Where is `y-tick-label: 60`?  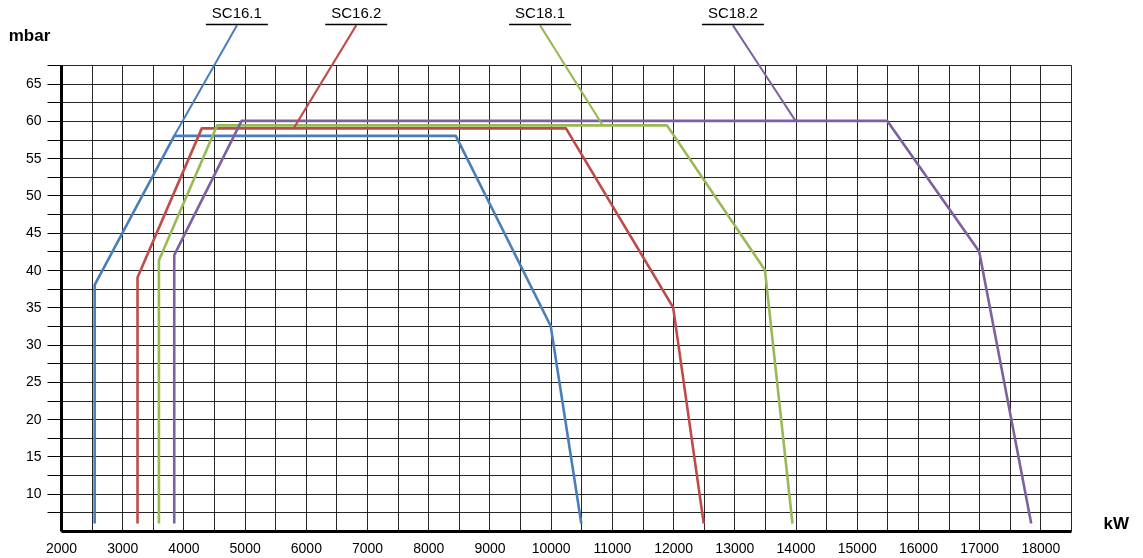
y-tick-label: 60 is located at coordinates (33, 120).